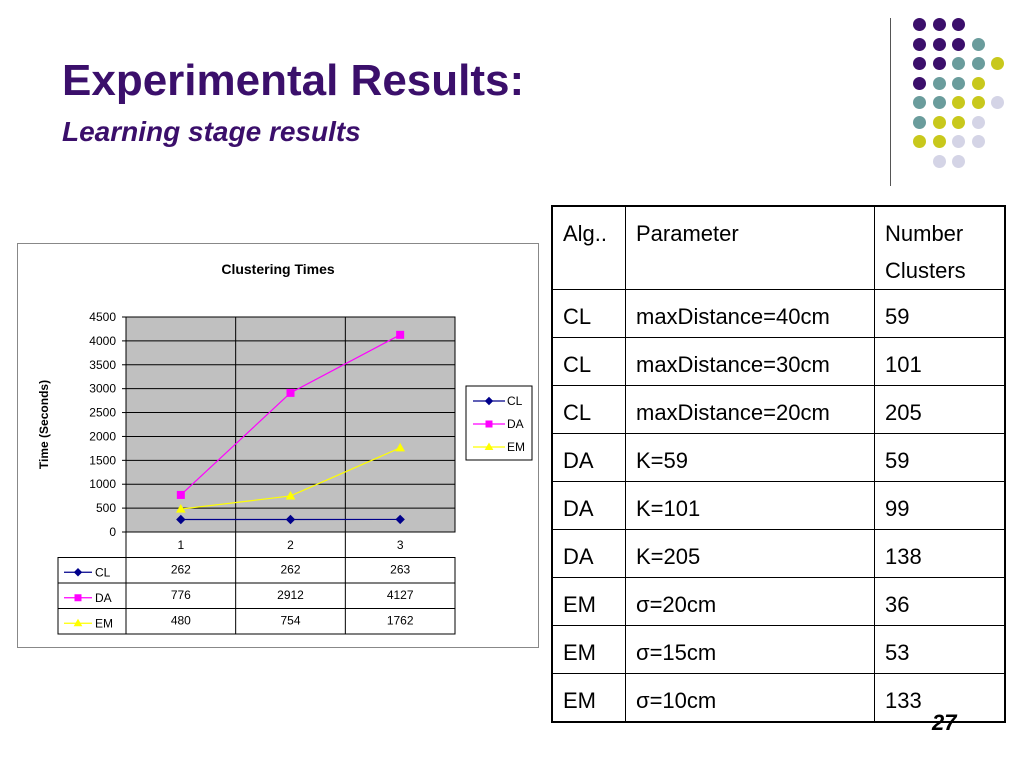 The width and height of the screenshot is (1024, 768). Describe the element at coordinates (102, 365) in the screenshot. I see `y-tick-label: 3500` at that location.